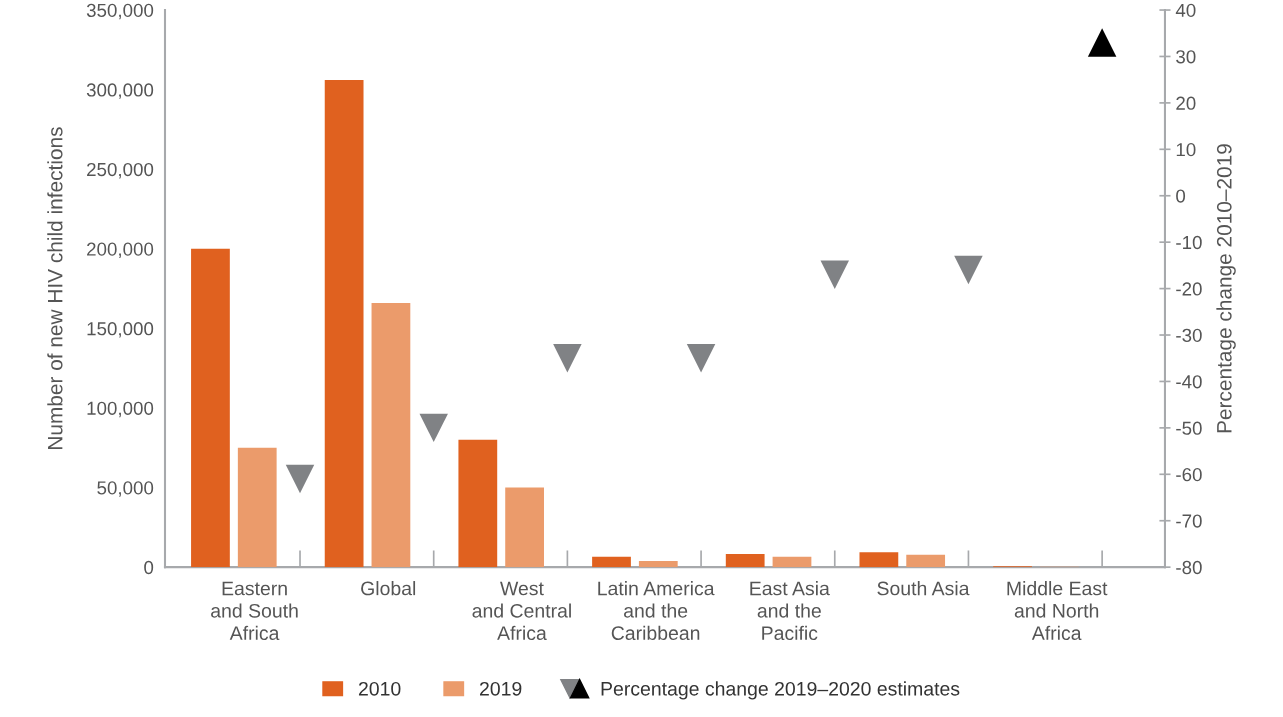 This screenshot has width=1283, height=717. What do you see at coordinates (1057, 611) in the screenshot?
I see `x-tick-label: Middle East and North Africa` at bounding box center [1057, 611].